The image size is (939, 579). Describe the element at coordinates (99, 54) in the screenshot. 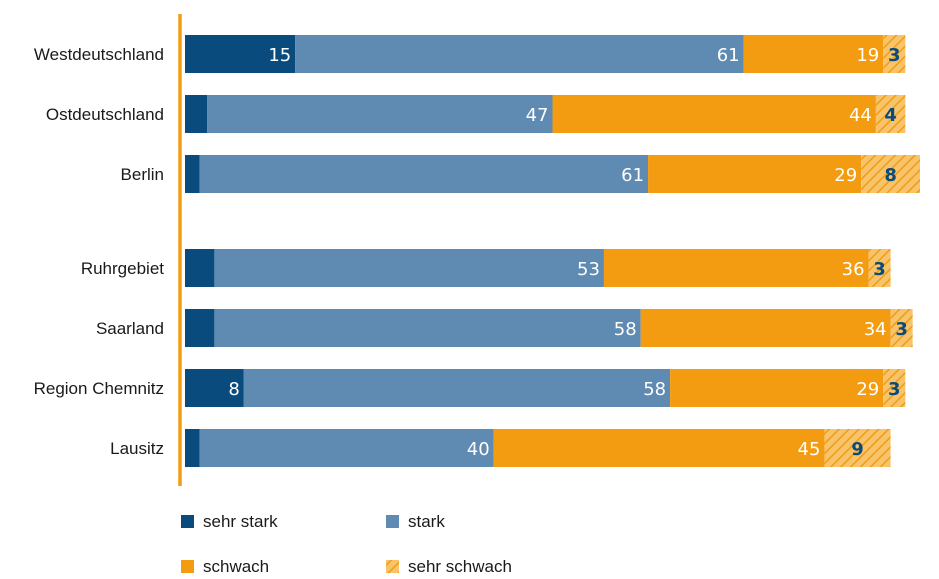

I see `category-label: Westdeutschland` at that location.